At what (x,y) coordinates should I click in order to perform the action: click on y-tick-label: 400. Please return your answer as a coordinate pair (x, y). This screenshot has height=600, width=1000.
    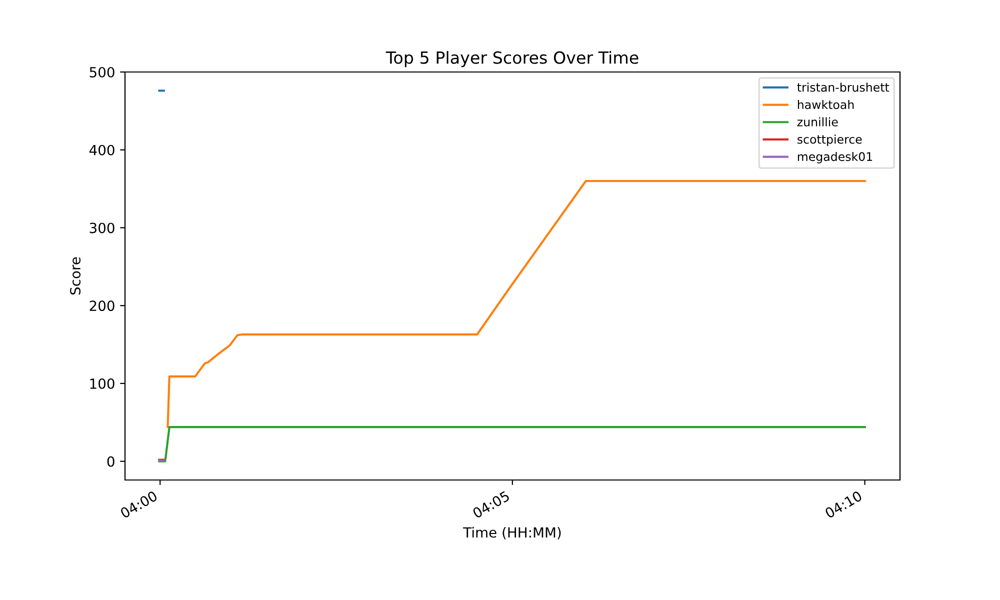
    Looking at the image, I should click on (101, 150).